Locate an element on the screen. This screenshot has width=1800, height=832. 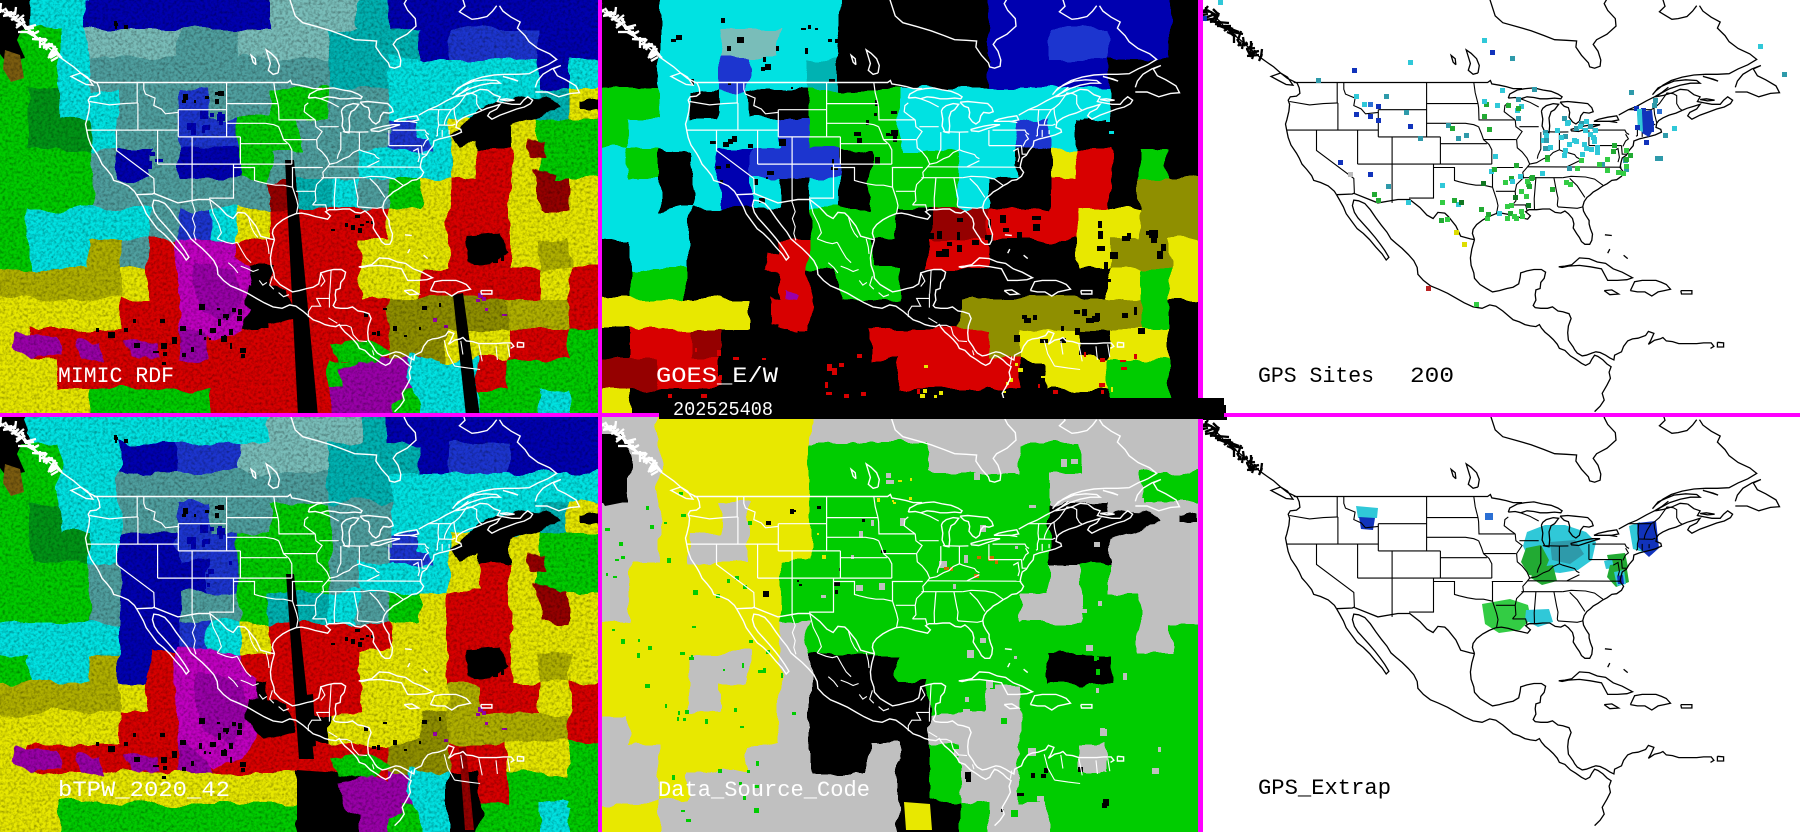
svg-text: bTPW_2020_42 is located at coordinates (144, 790).